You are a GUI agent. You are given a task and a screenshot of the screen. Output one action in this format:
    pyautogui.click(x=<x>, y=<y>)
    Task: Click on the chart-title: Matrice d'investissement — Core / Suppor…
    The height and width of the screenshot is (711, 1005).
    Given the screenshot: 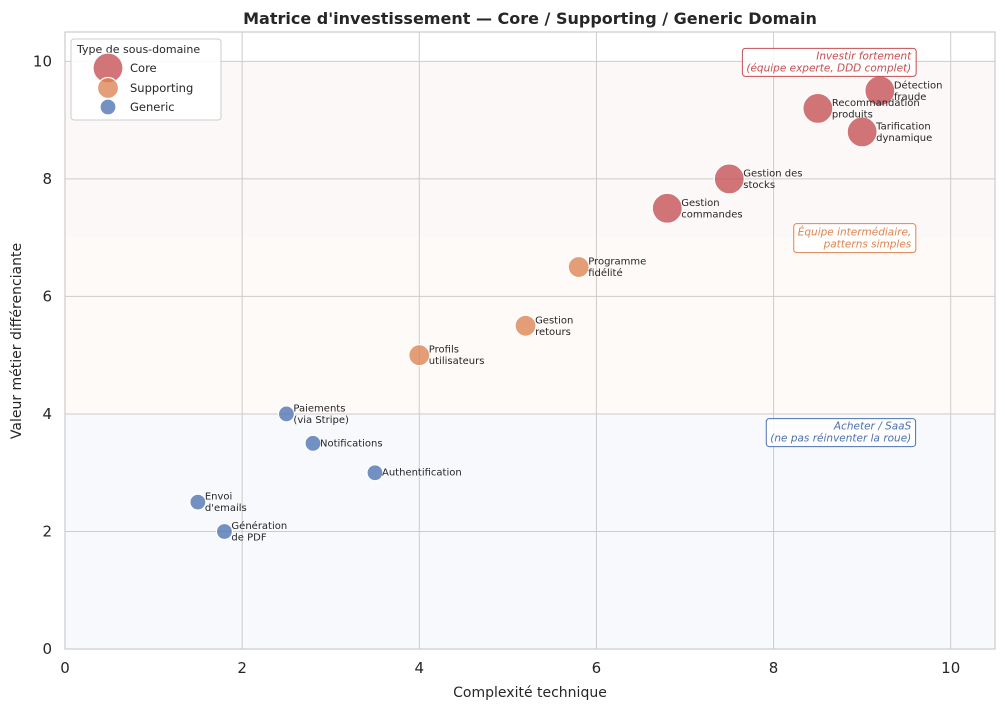 What is the action you would take?
    pyautogui.click(x=530, y=18)
    